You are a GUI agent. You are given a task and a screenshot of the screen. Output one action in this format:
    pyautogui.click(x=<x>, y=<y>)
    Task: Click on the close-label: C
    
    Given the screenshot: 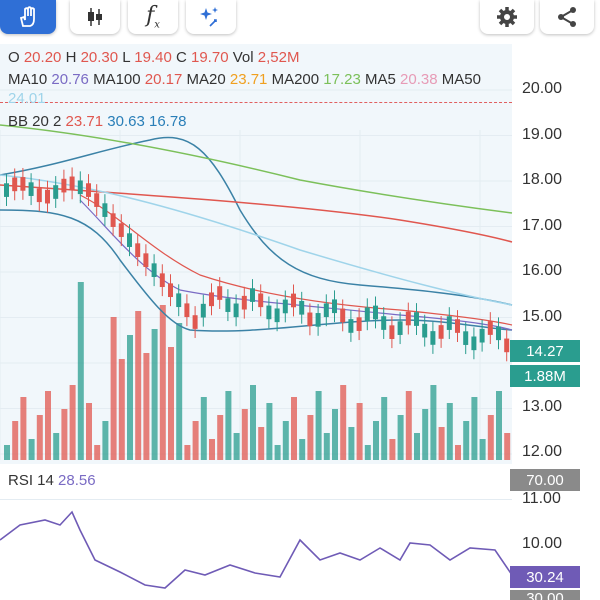 What is the action you would take?
    pyautogui.click(x=181, y=57)
    